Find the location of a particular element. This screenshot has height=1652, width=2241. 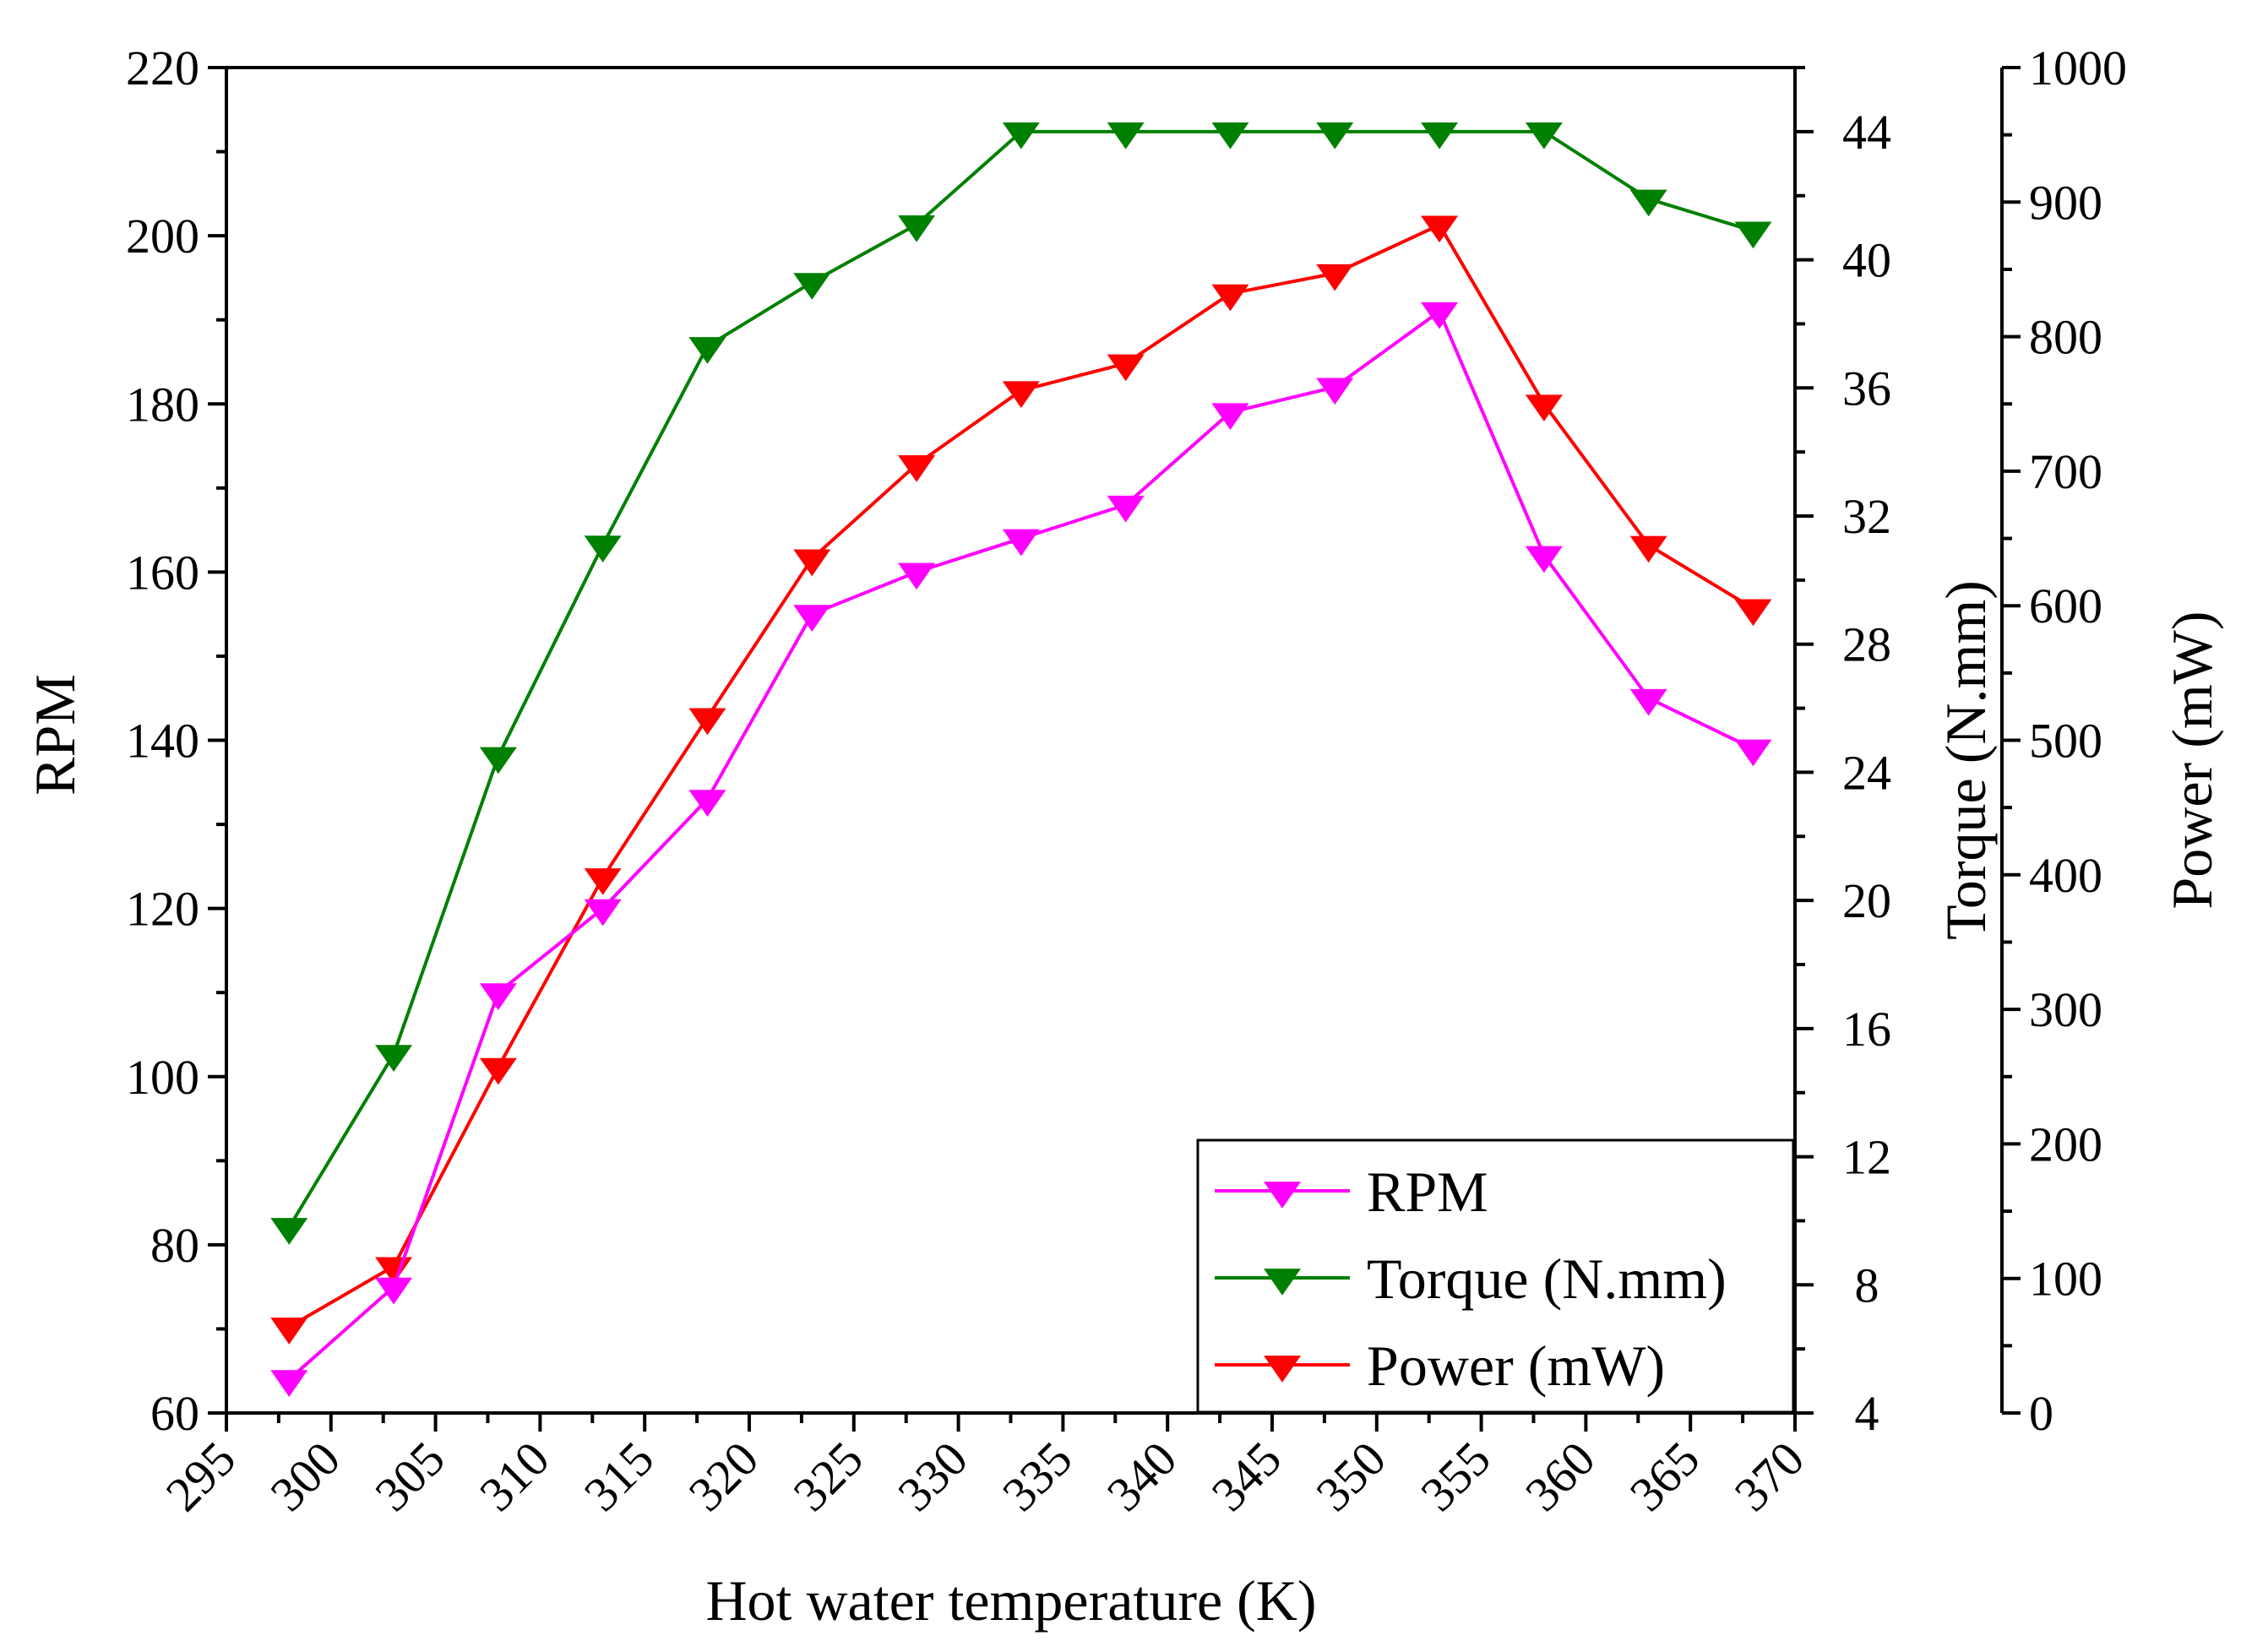

right2-tick-label: 900 is located at coordinates (2065, 202).